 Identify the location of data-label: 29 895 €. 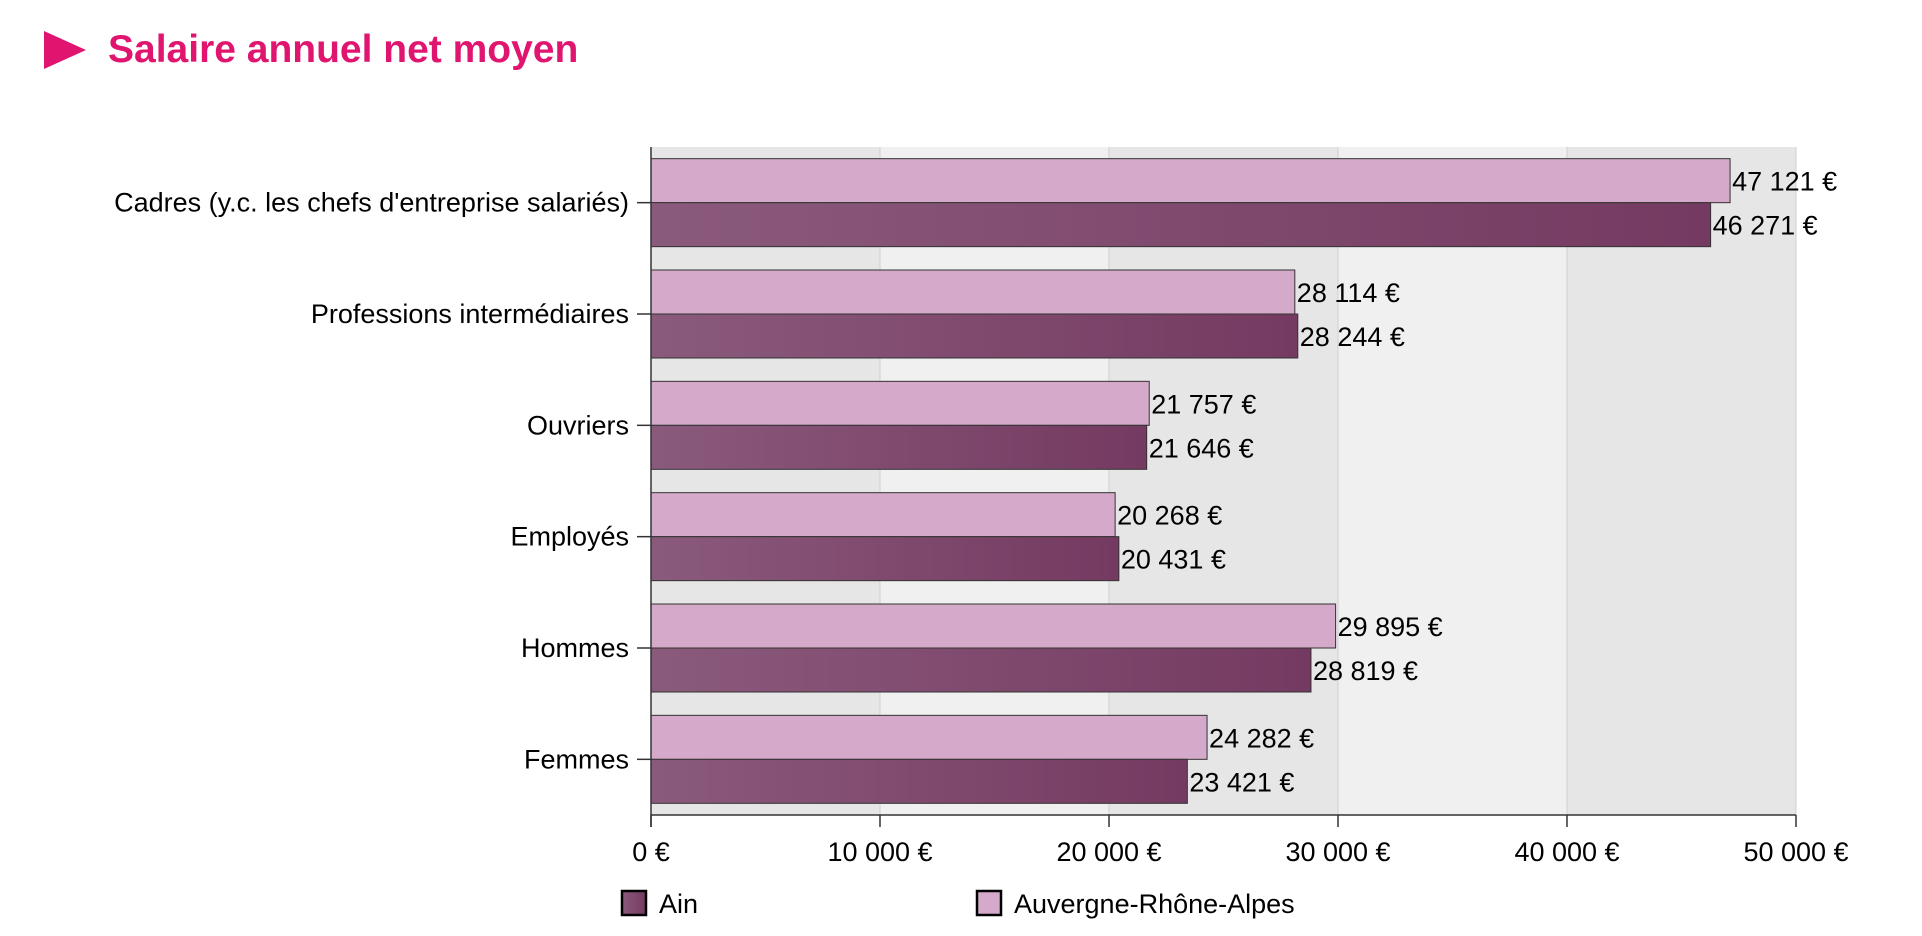
(1390, 627).